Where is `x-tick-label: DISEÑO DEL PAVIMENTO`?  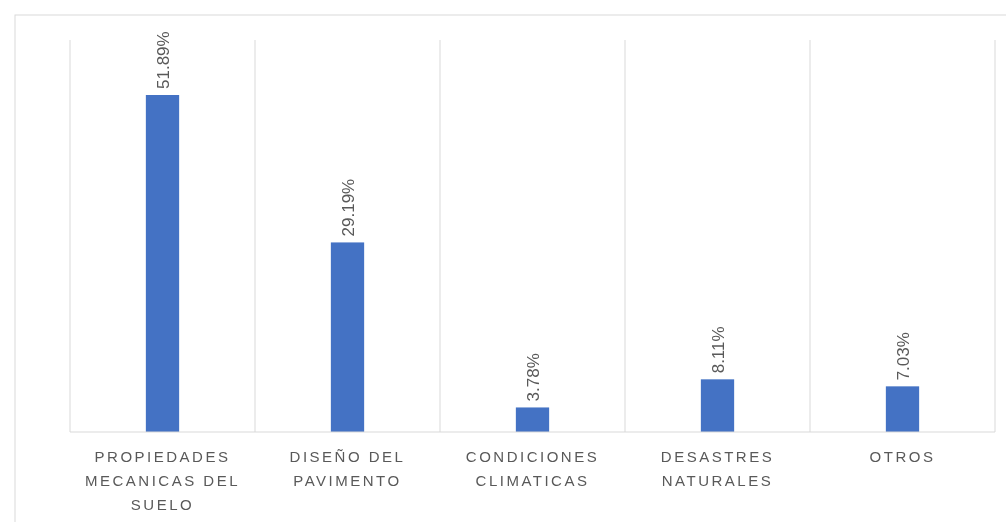
x-tick-label: DISEÑO DEL PAVIMENTO is located at coordinates (347, 468).